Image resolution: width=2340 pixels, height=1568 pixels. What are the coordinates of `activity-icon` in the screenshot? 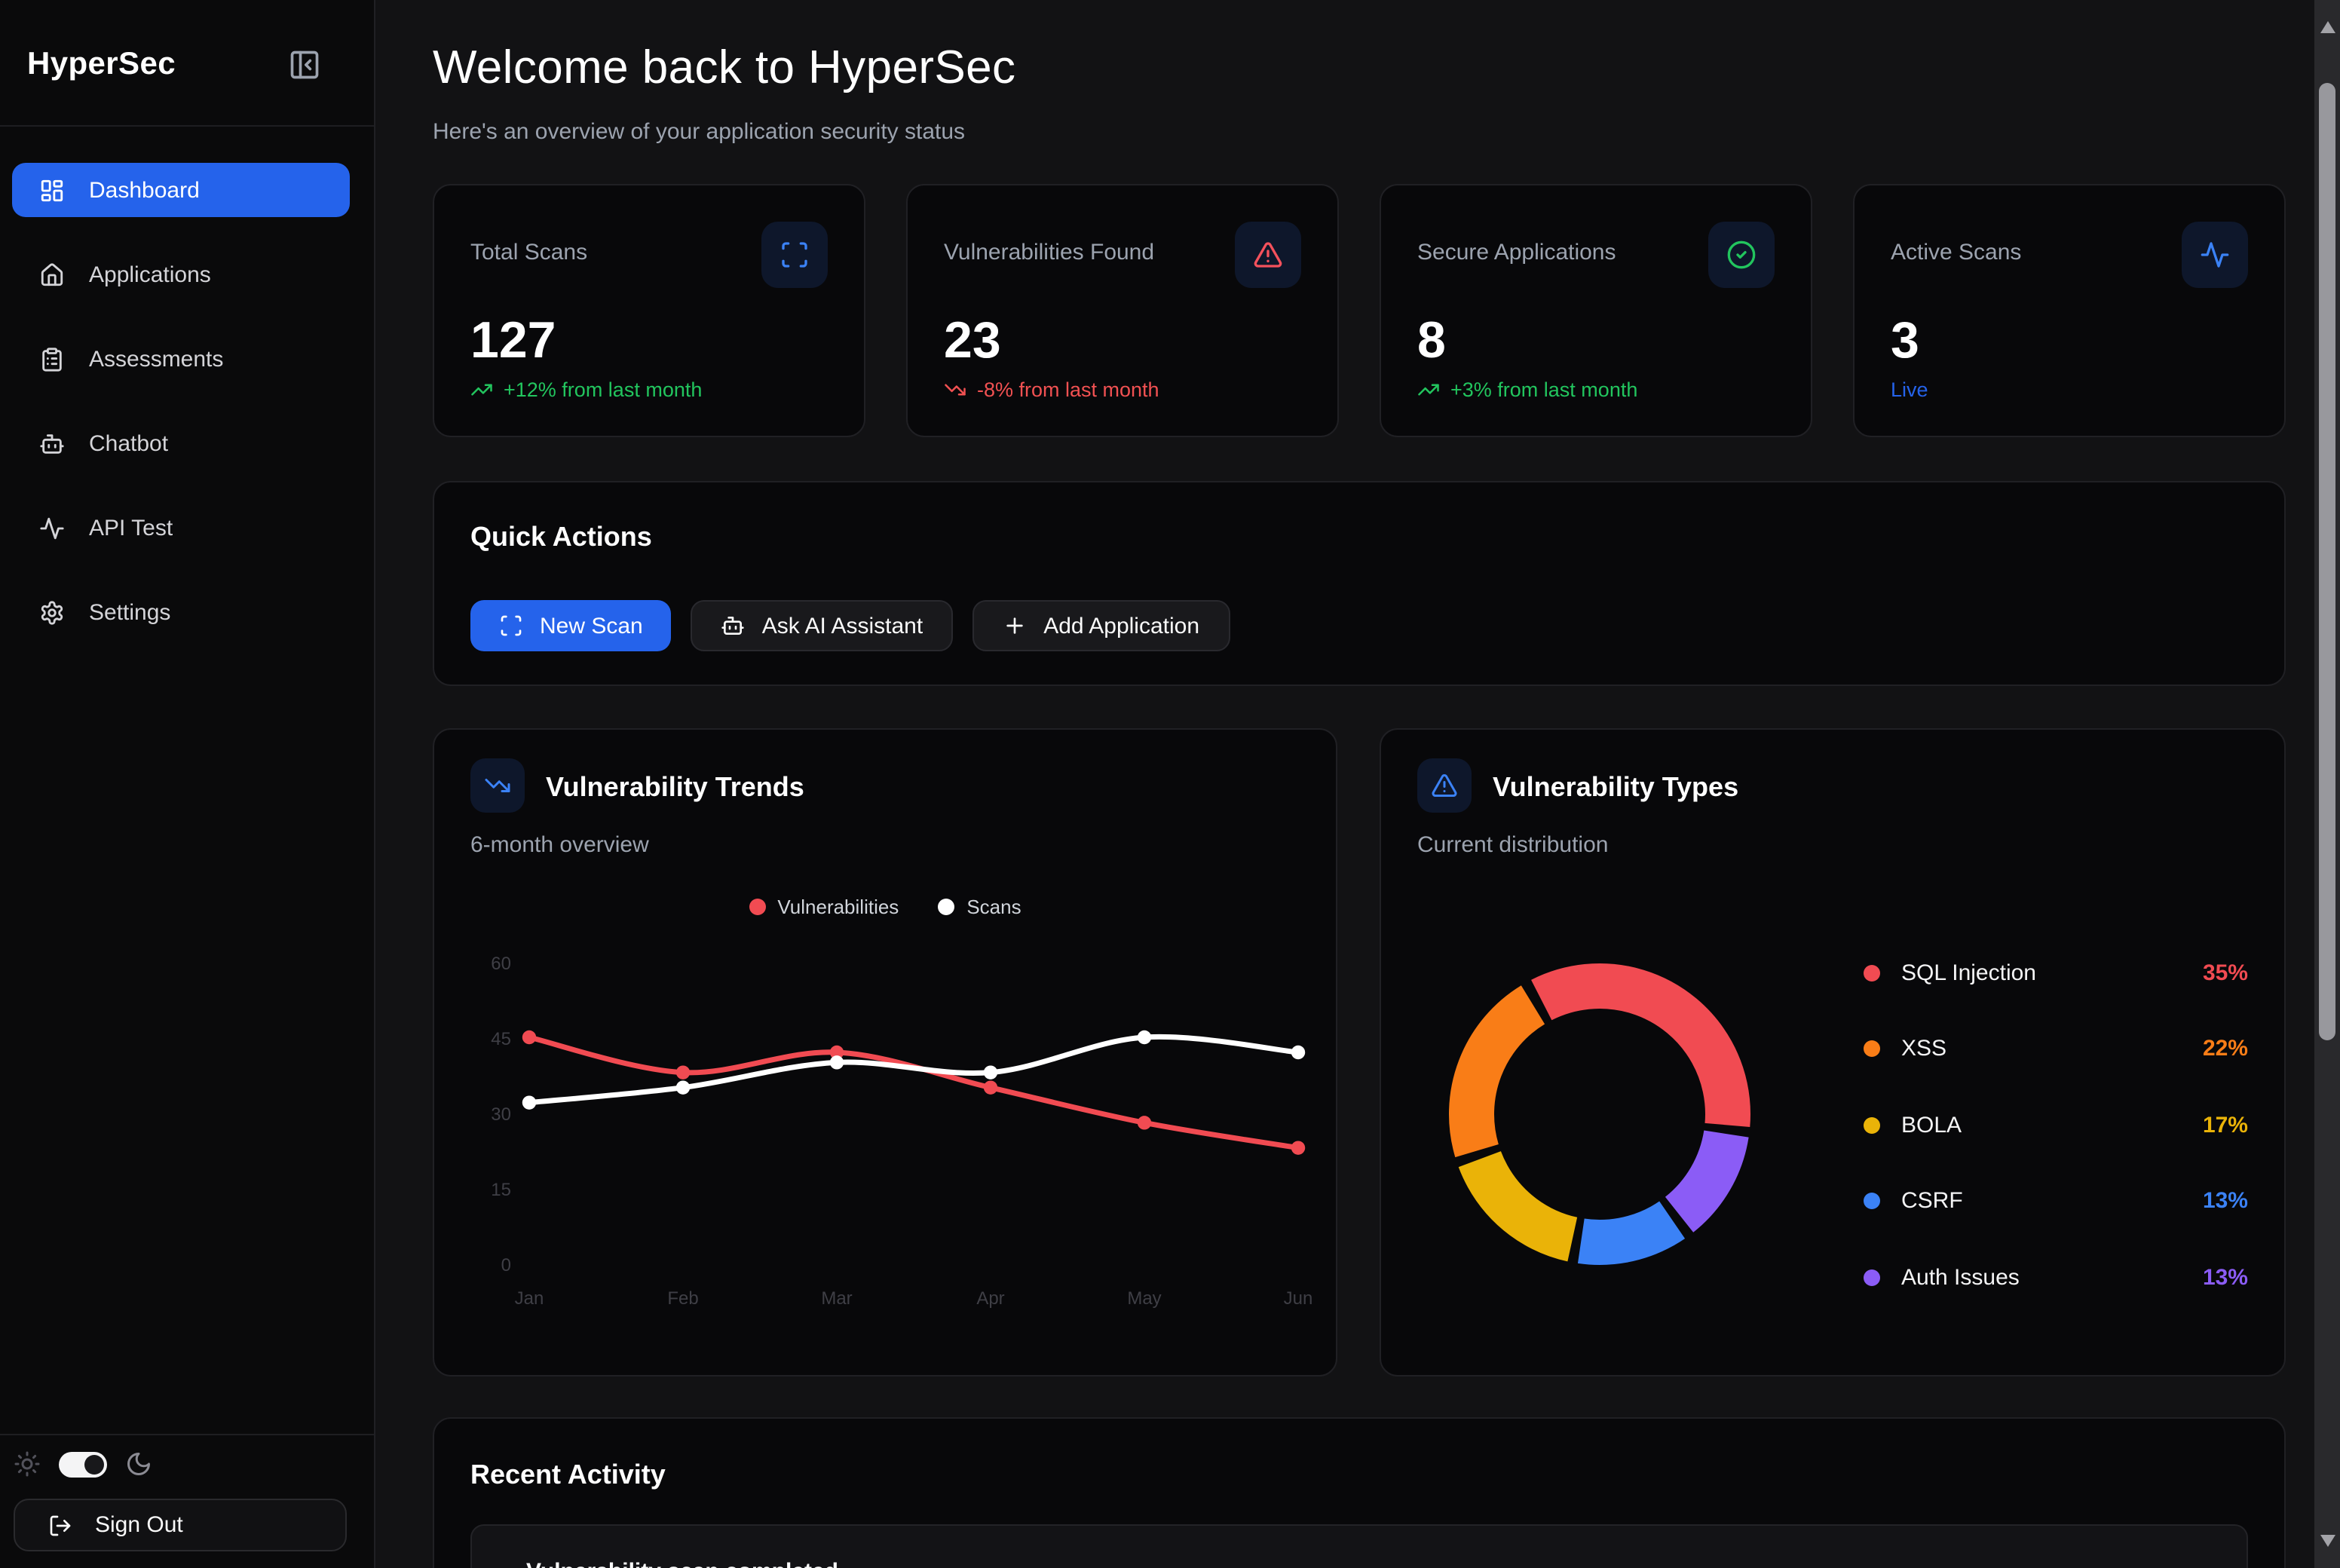 It's located at (52, 528).